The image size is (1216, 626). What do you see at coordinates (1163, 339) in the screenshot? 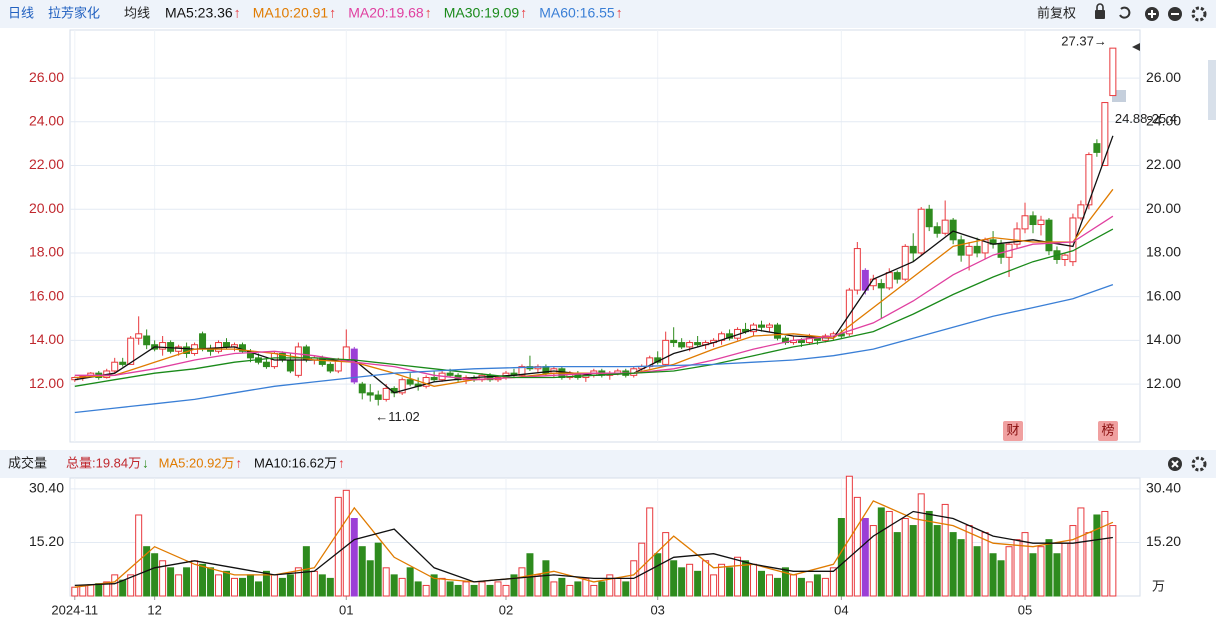
I see `y-tick-label-right: 14.00` at bounding box center [1163, 339].